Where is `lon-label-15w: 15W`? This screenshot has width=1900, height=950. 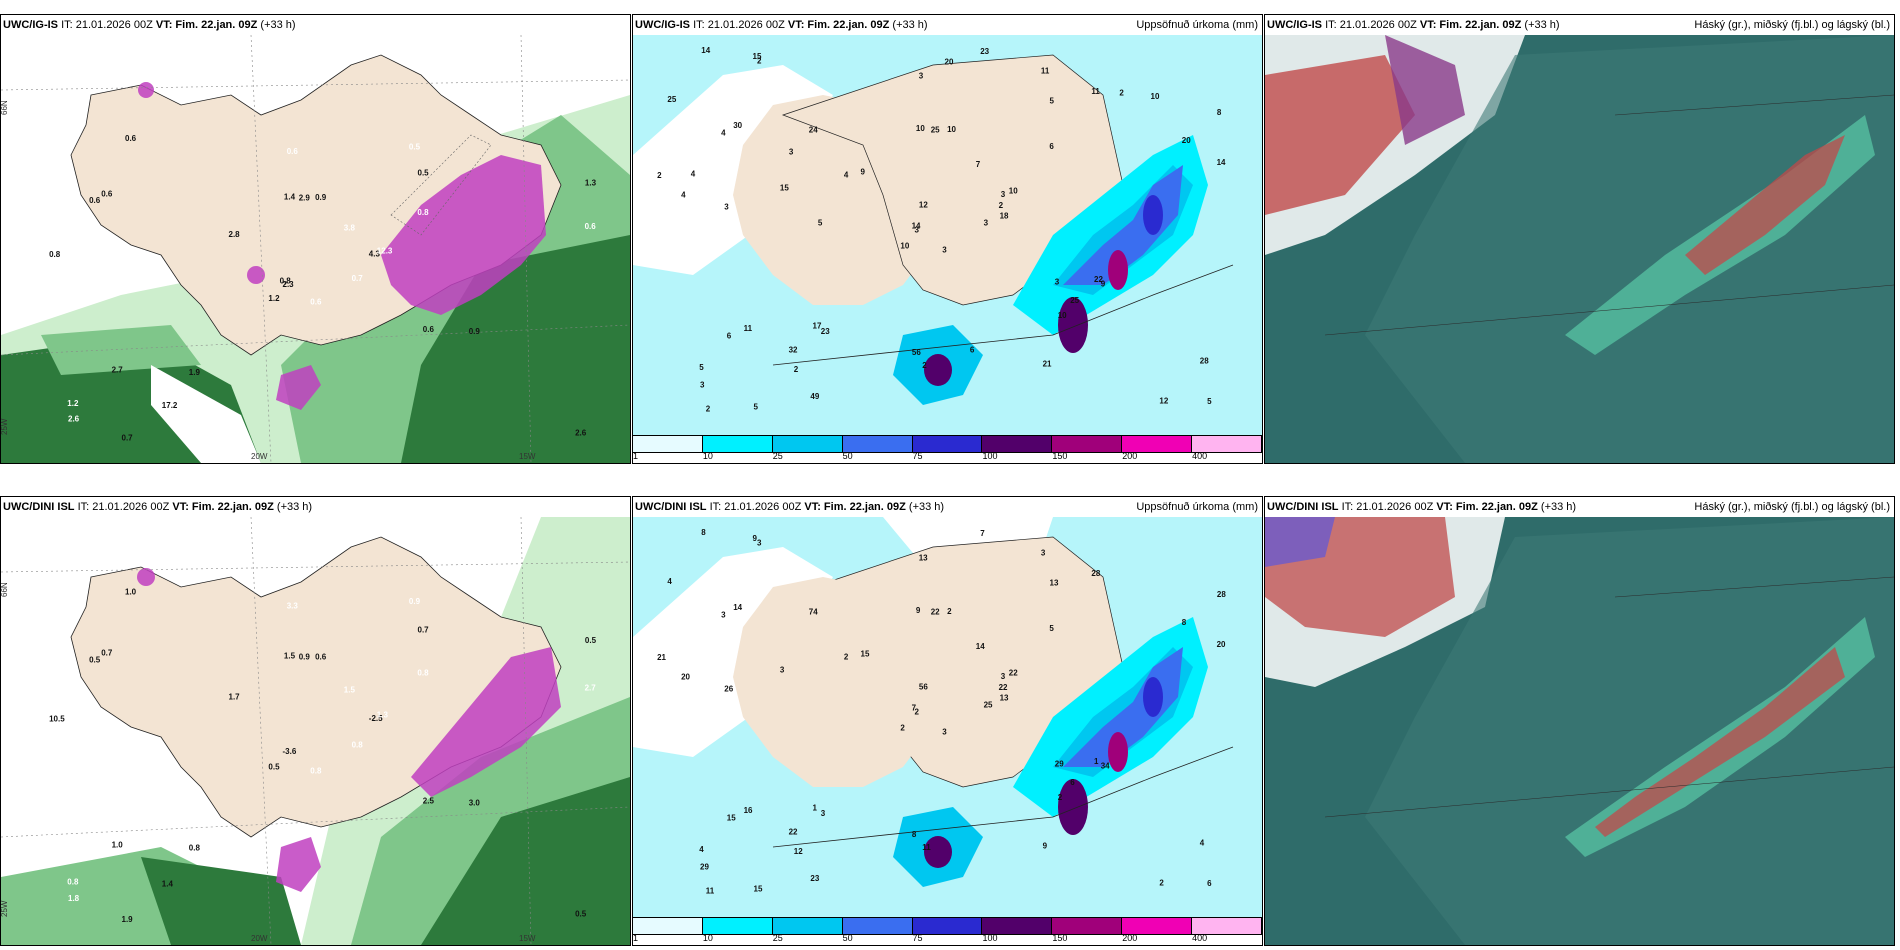
lon-label-15w: 15W is located at coordinates (527, 456).